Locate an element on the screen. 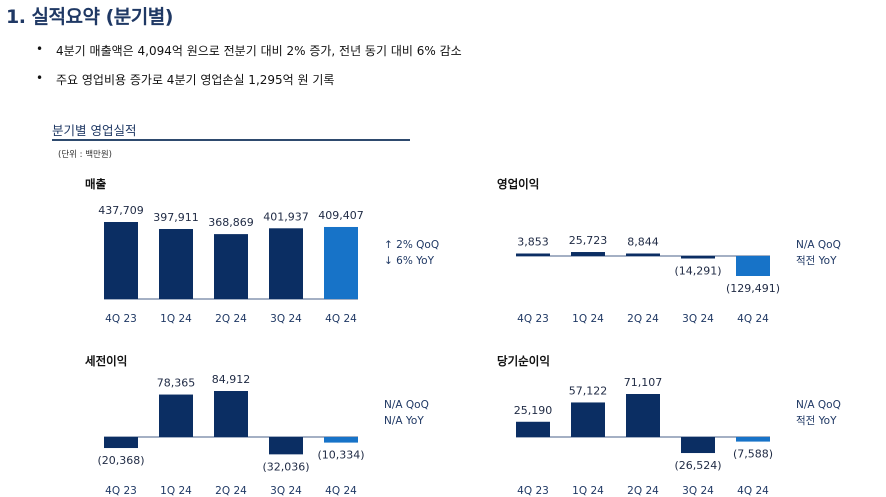  chart-note-operating-income: N/A QoQ 적전 YoY is located at coordinates (818, 253).